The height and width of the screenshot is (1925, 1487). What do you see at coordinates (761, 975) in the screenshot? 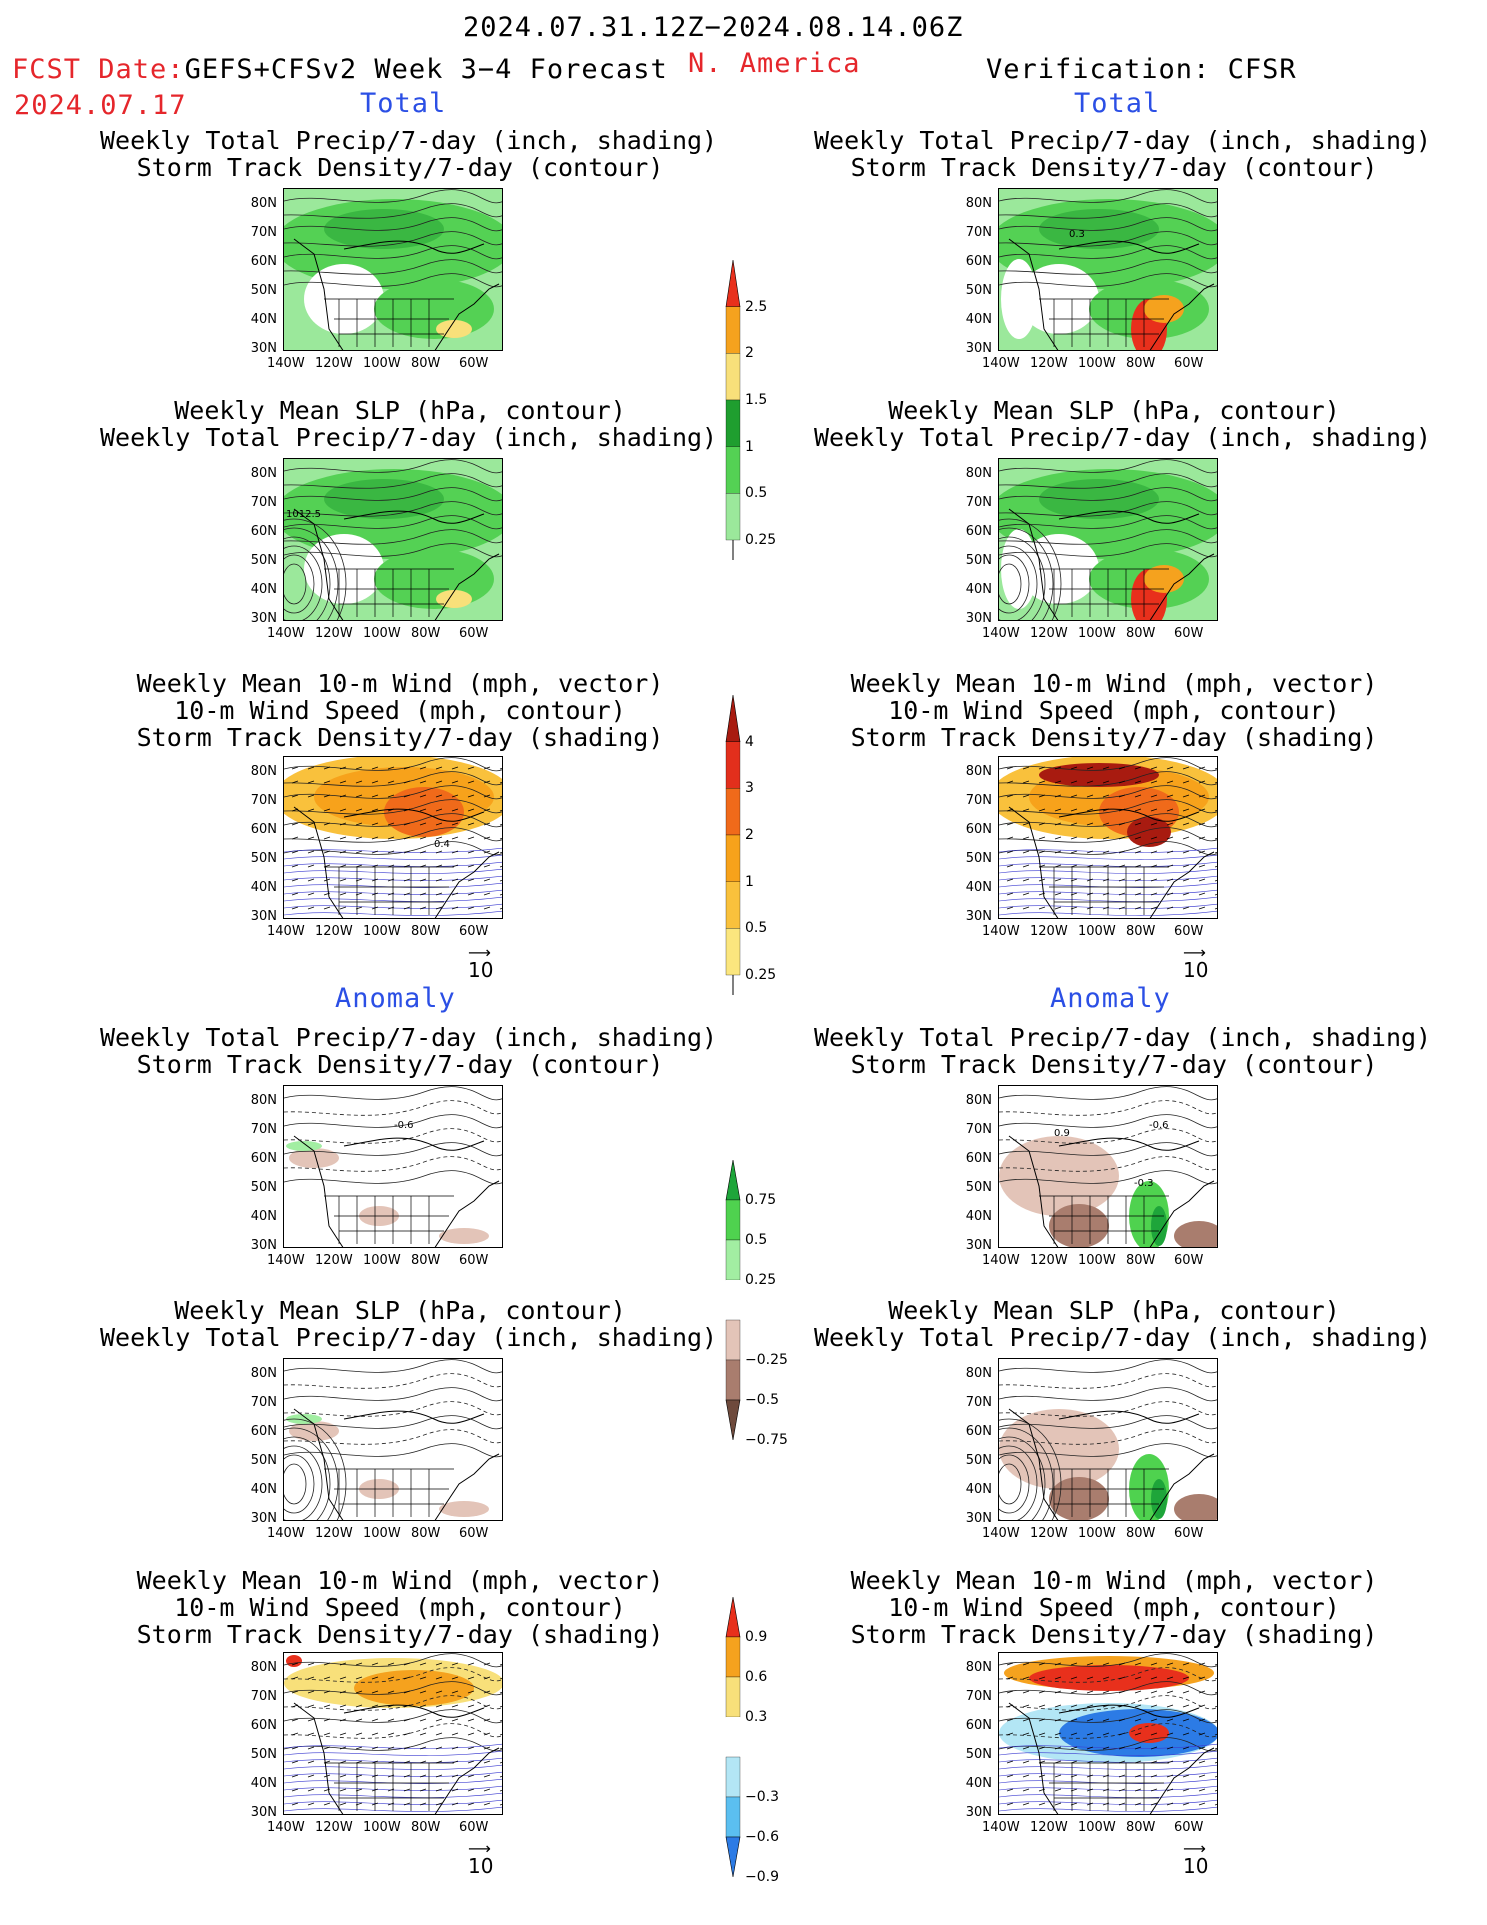
I see `colorbar-label: 0.25` at bounding box center [761, 975].